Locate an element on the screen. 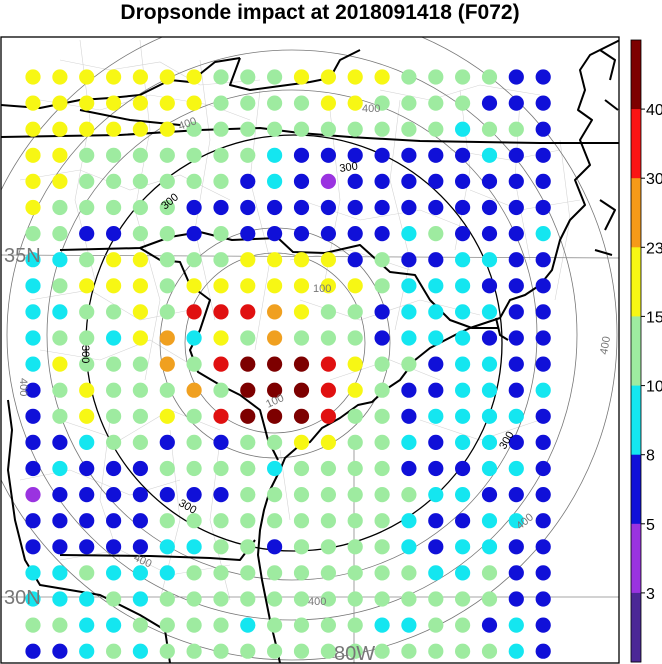 This screenshot has height=664, width=662. colorbar-label: 40 is located at coordinates (654, 110).